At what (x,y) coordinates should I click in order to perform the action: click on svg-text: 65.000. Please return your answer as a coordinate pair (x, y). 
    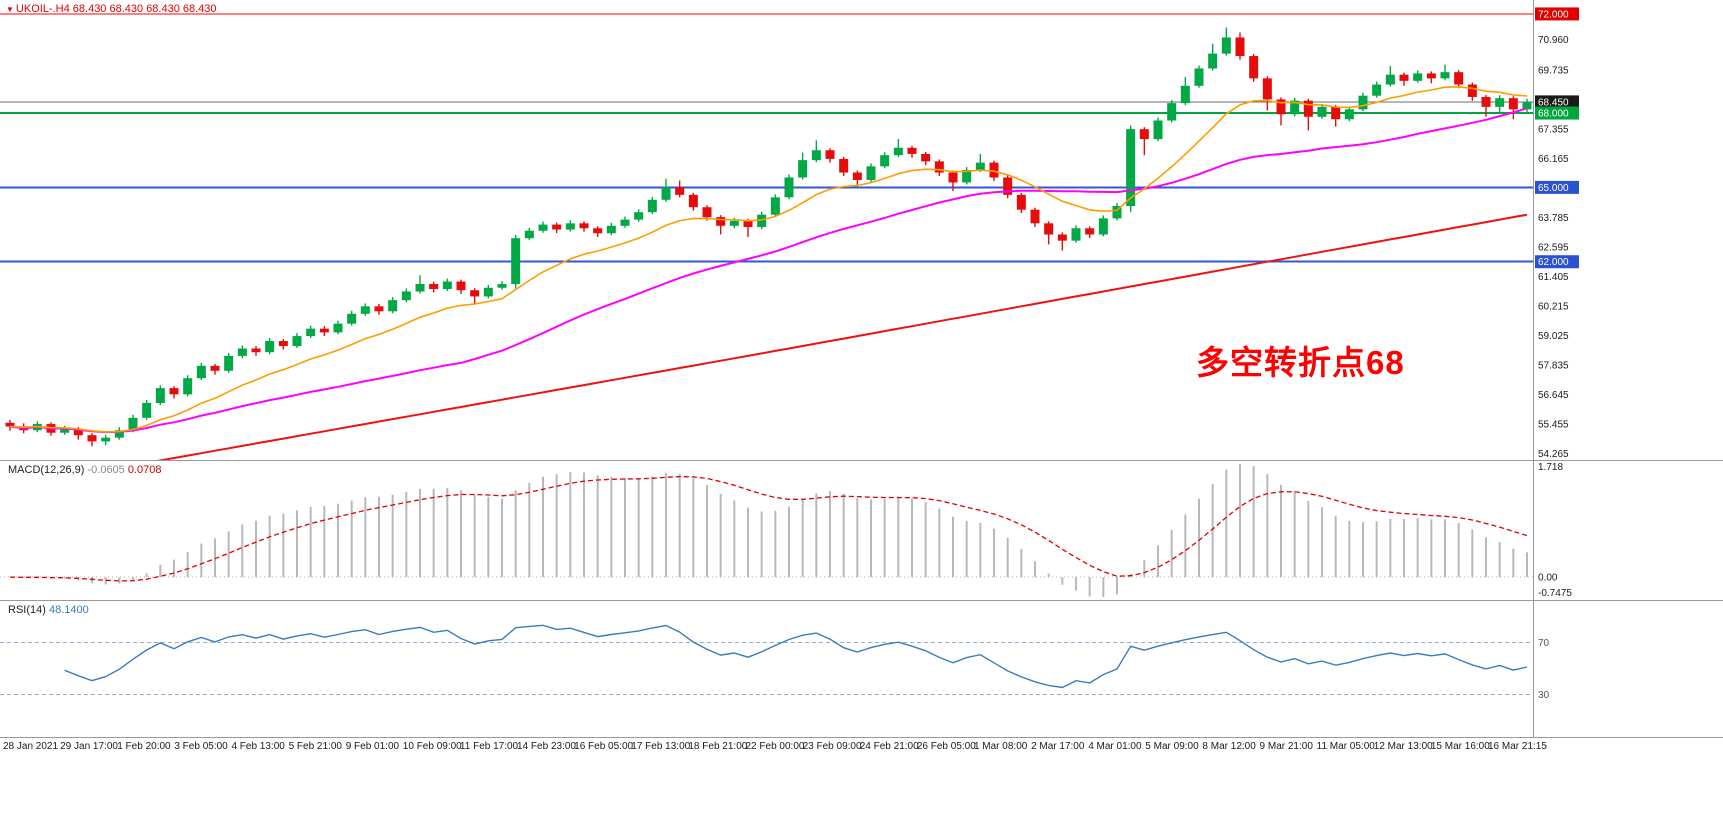
    Looking at the image, I should click on (1553, 188).